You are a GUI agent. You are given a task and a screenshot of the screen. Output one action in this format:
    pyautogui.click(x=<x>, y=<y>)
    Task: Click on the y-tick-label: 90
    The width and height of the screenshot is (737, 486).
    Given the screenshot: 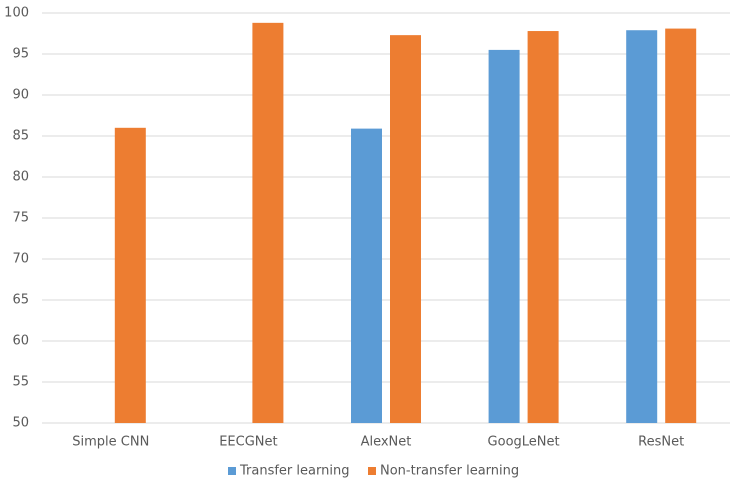 What is the action you would take?
    pyautogui.click(x=20, y=95)
    